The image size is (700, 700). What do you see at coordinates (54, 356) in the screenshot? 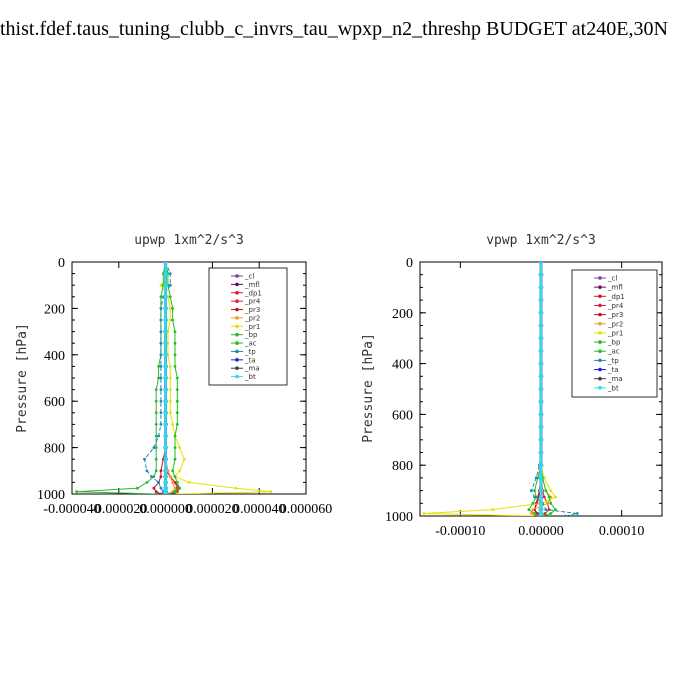
I see `y-tick-label: 400` at bounding box center [54, 356].